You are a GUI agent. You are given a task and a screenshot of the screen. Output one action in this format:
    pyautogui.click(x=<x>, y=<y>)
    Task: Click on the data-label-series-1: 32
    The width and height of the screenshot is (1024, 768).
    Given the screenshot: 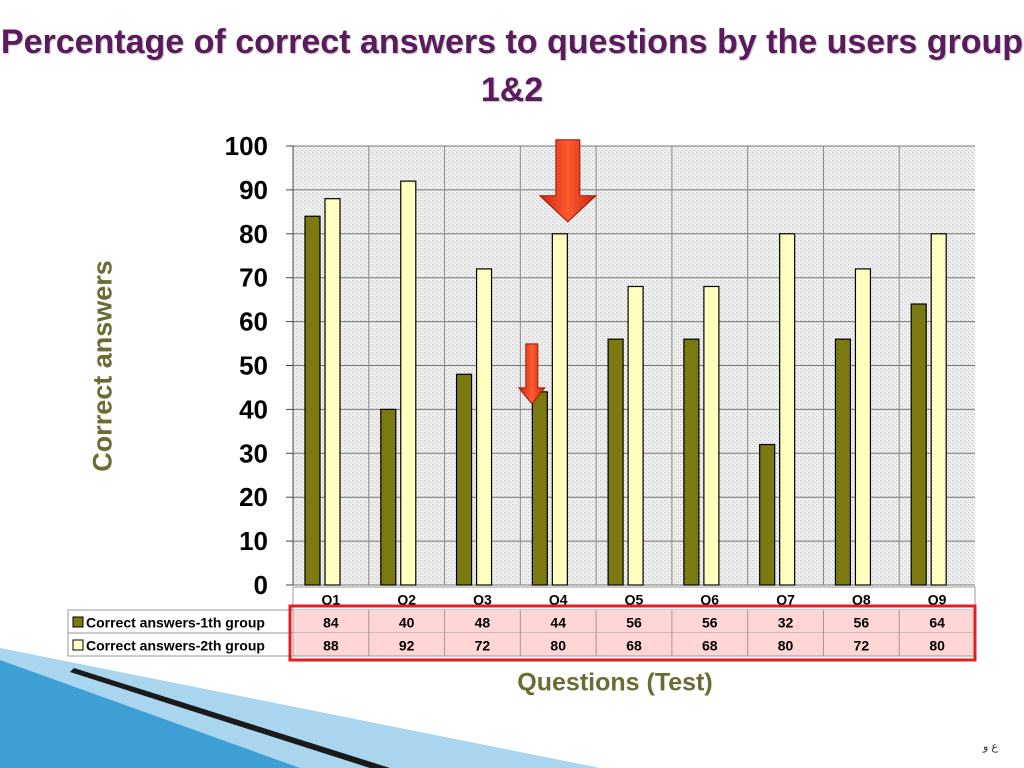 What is the action you would take?
    pyautogui.click(x=786, y=623)
    